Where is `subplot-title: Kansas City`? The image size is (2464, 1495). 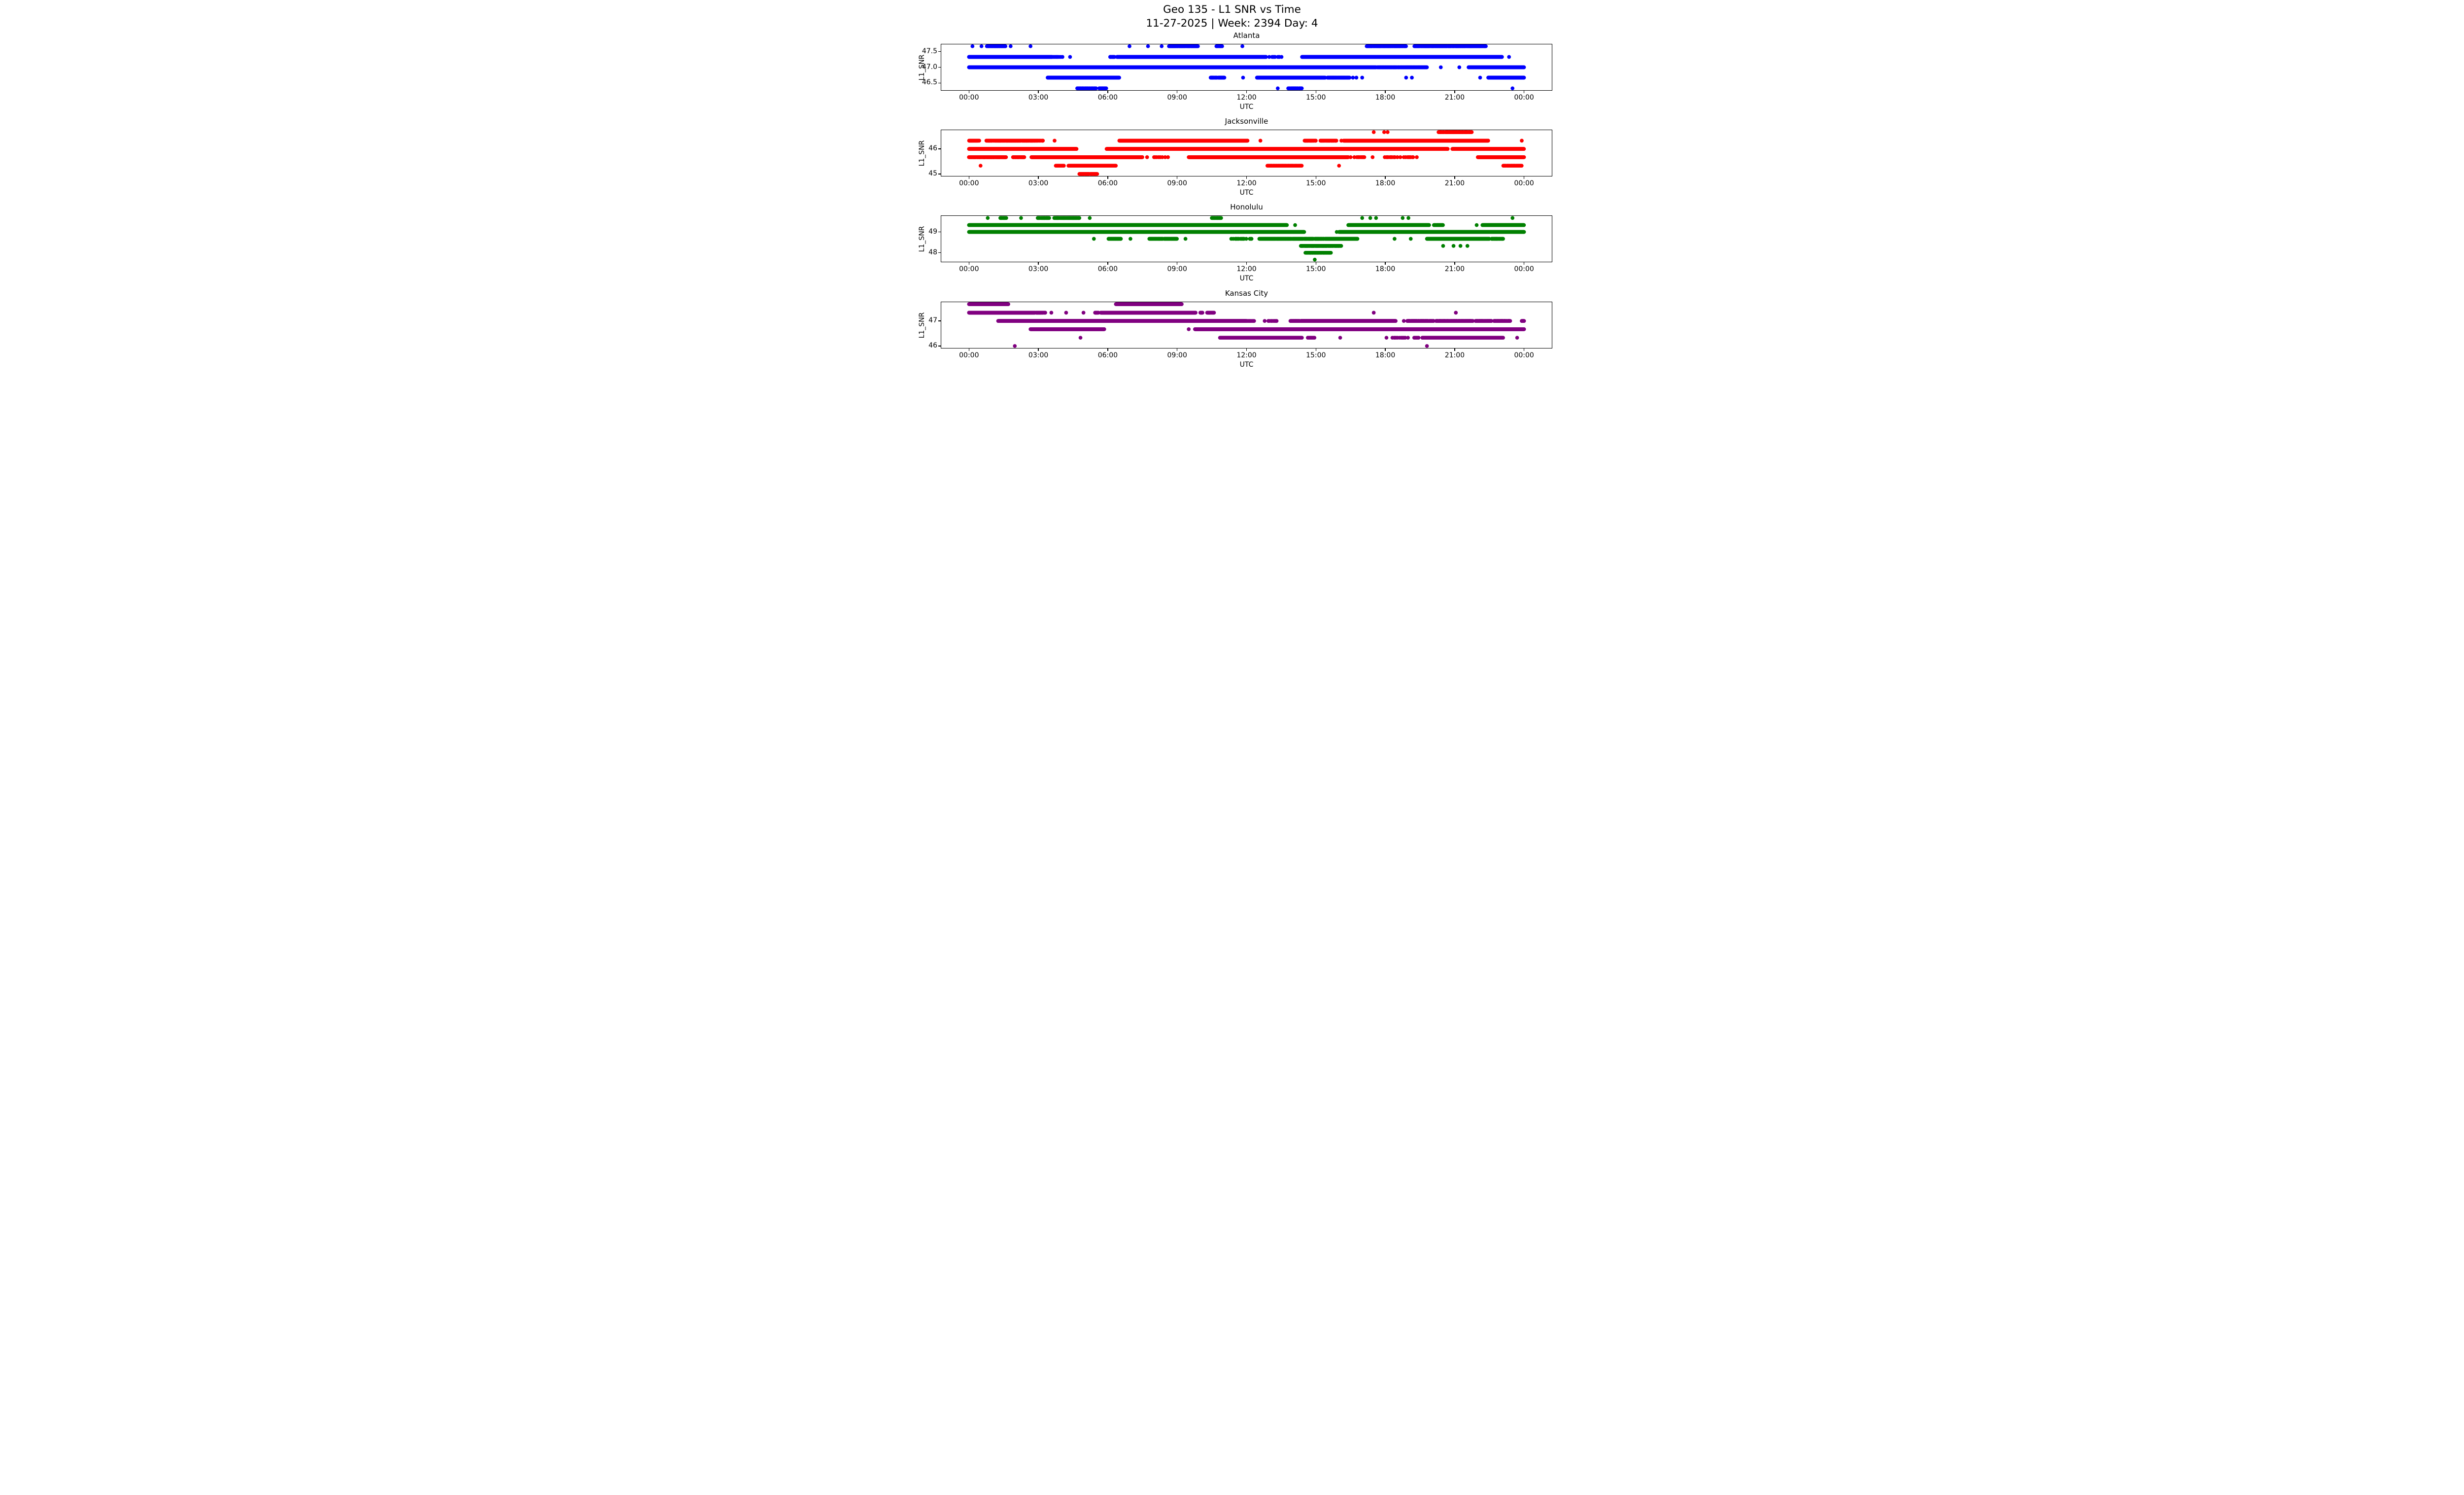 subplot-title: Kansas City is located at coordinates (1246, 293).